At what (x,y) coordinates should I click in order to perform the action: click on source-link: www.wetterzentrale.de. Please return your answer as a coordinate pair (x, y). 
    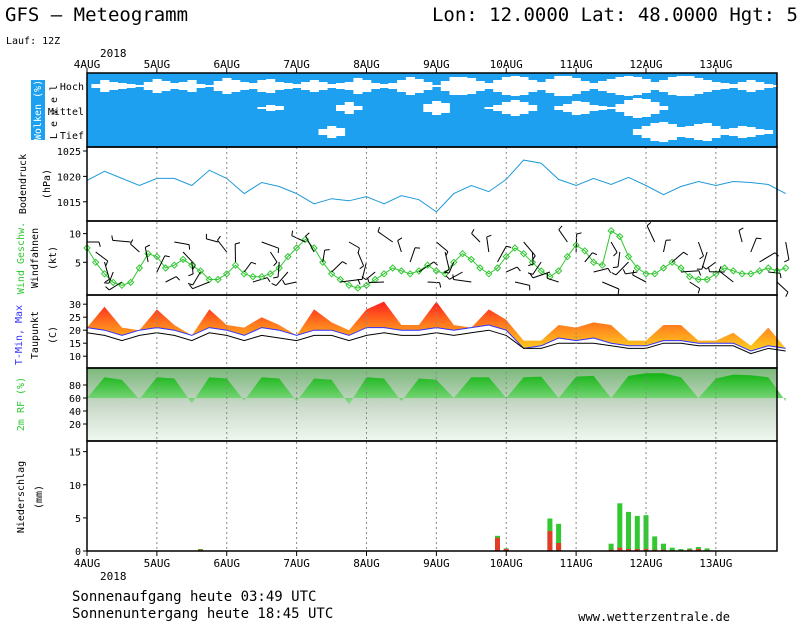
    Looking at the image, I should click on (654, 617).